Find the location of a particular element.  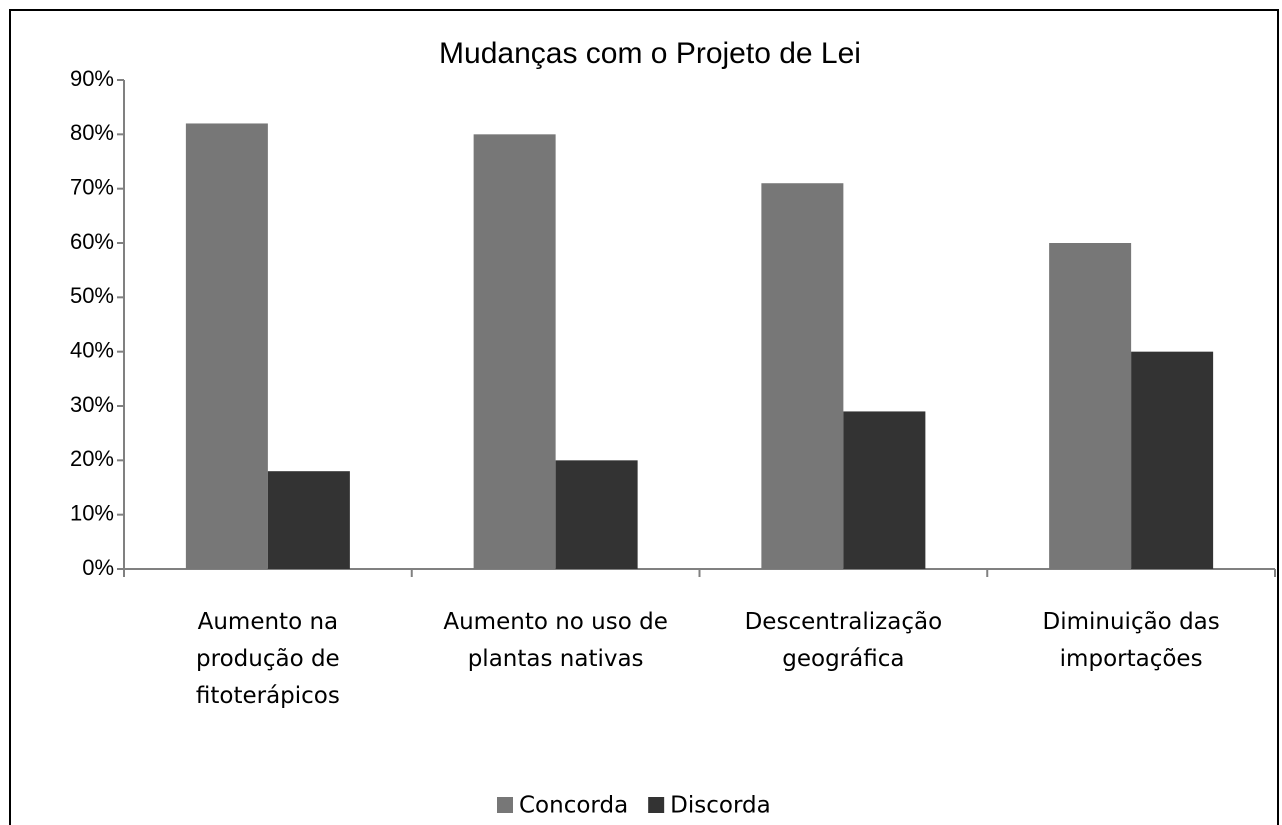

y-tick-label: 50% is located at coordinates (92, 295).